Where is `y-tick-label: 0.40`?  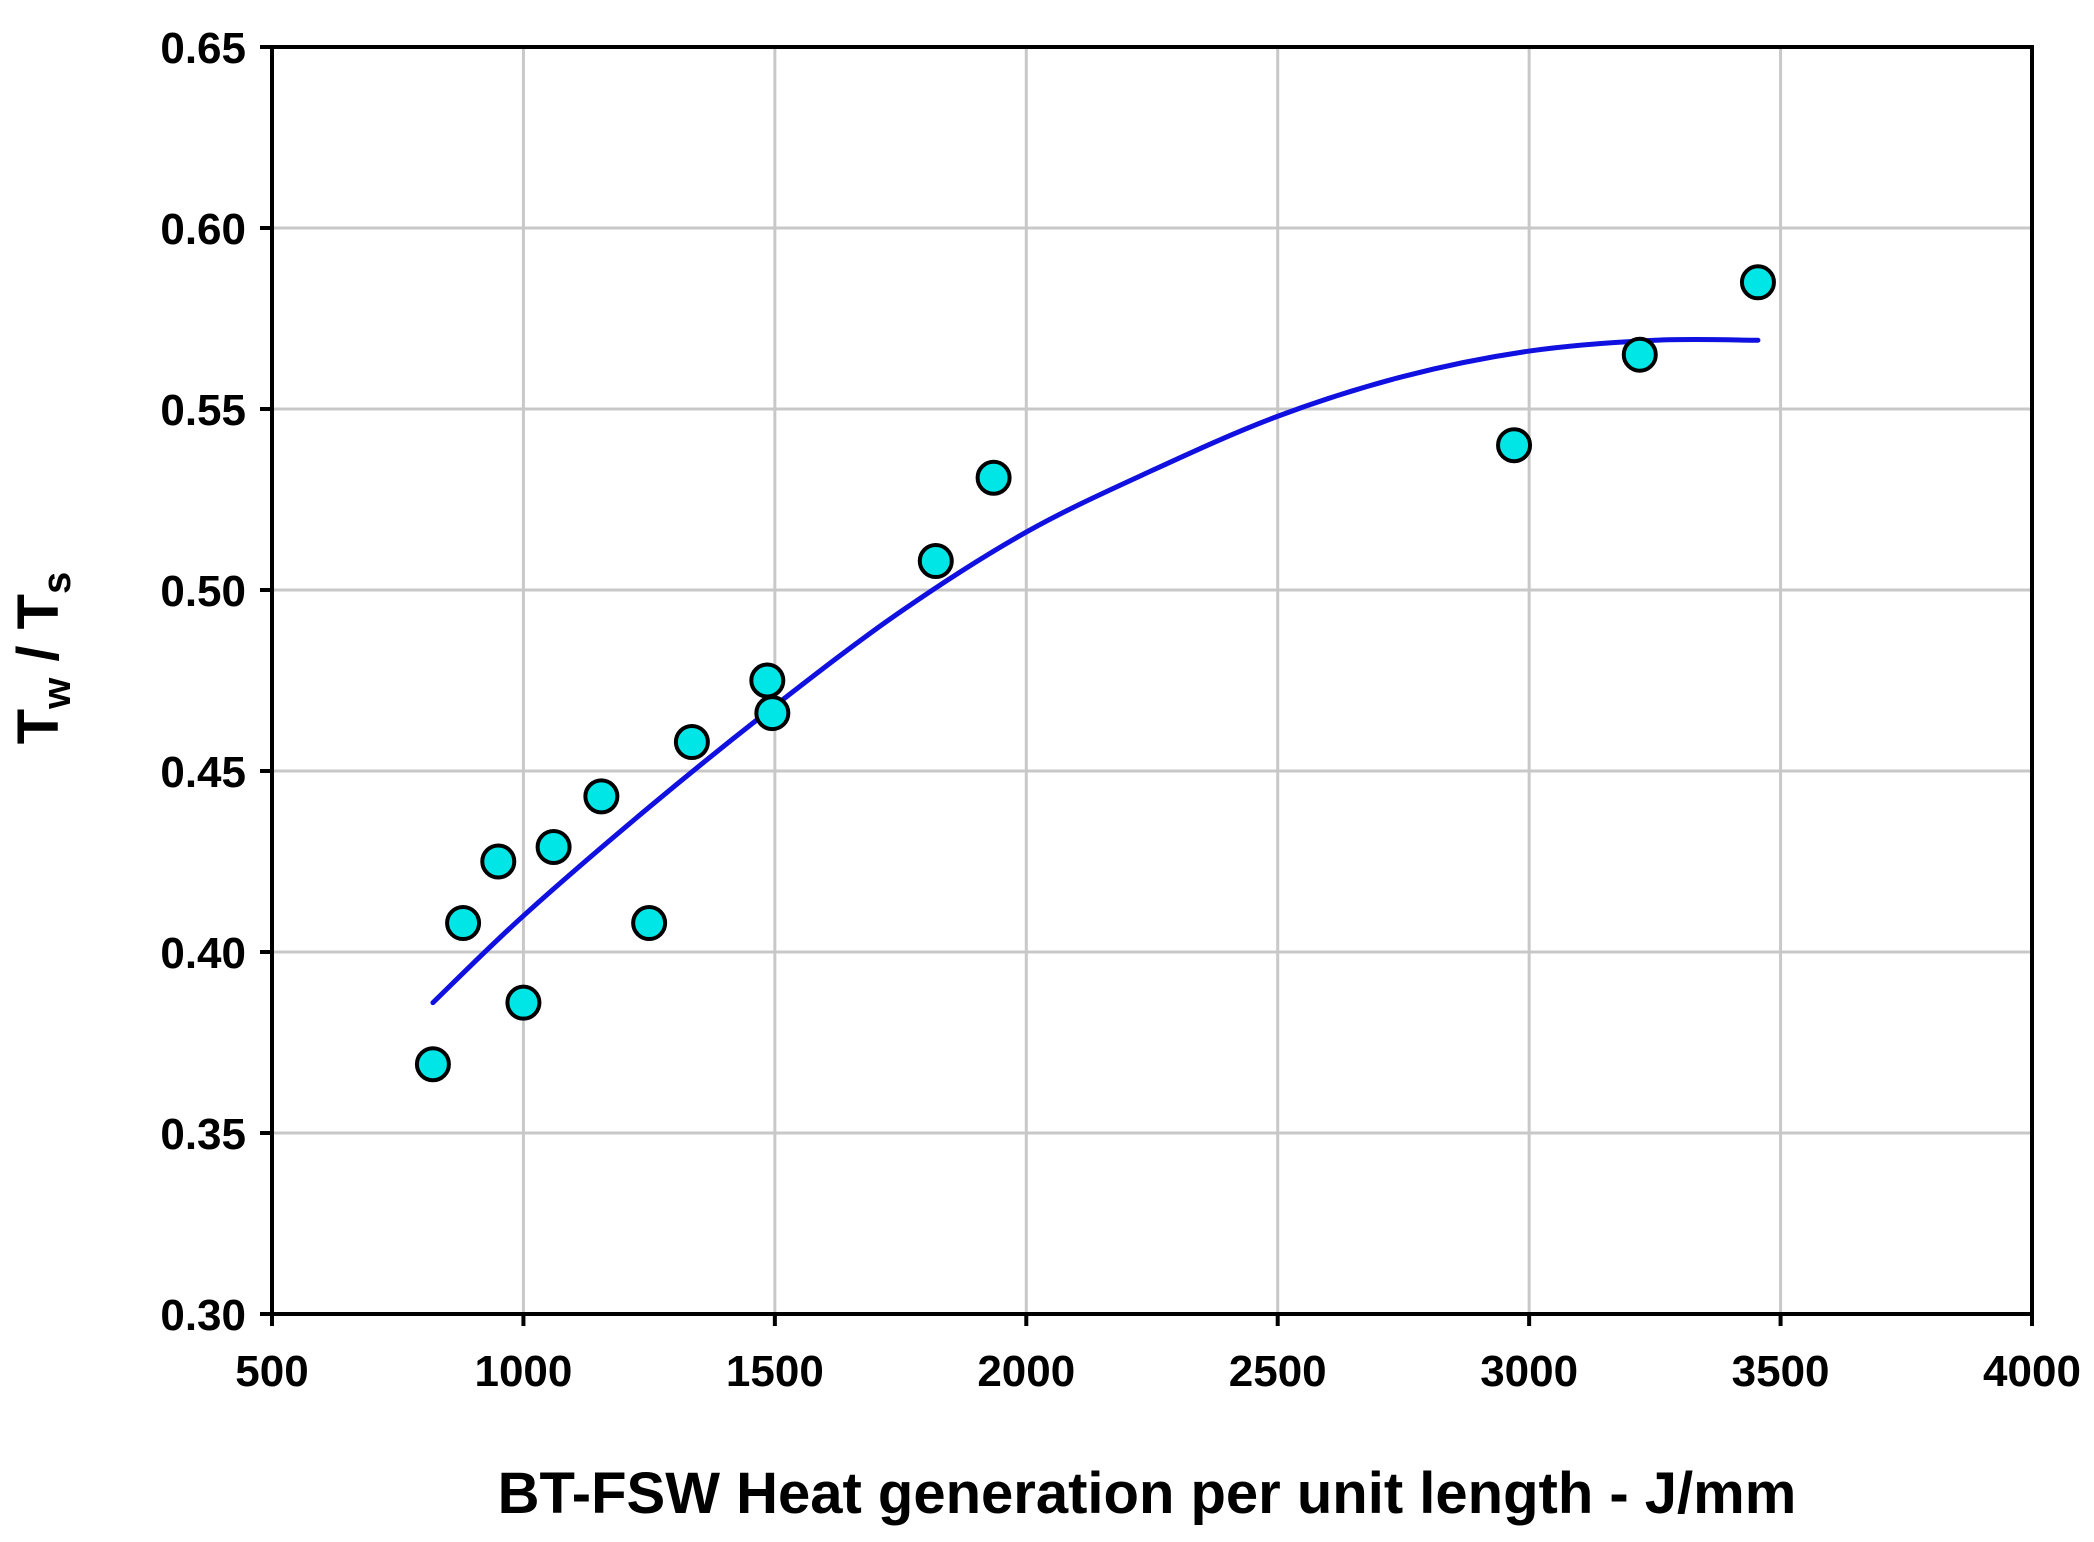 y-tick-label: 0.40 is located at coordinates (203, 953).